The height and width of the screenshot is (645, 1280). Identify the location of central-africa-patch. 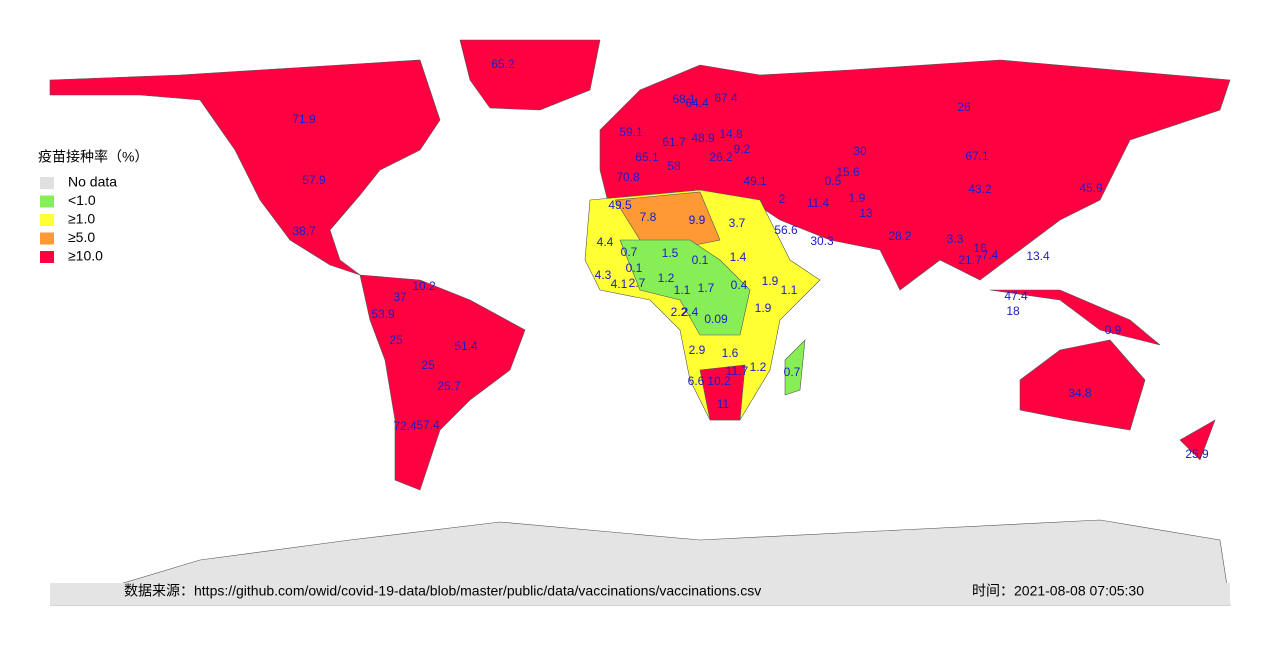
(685, 287).